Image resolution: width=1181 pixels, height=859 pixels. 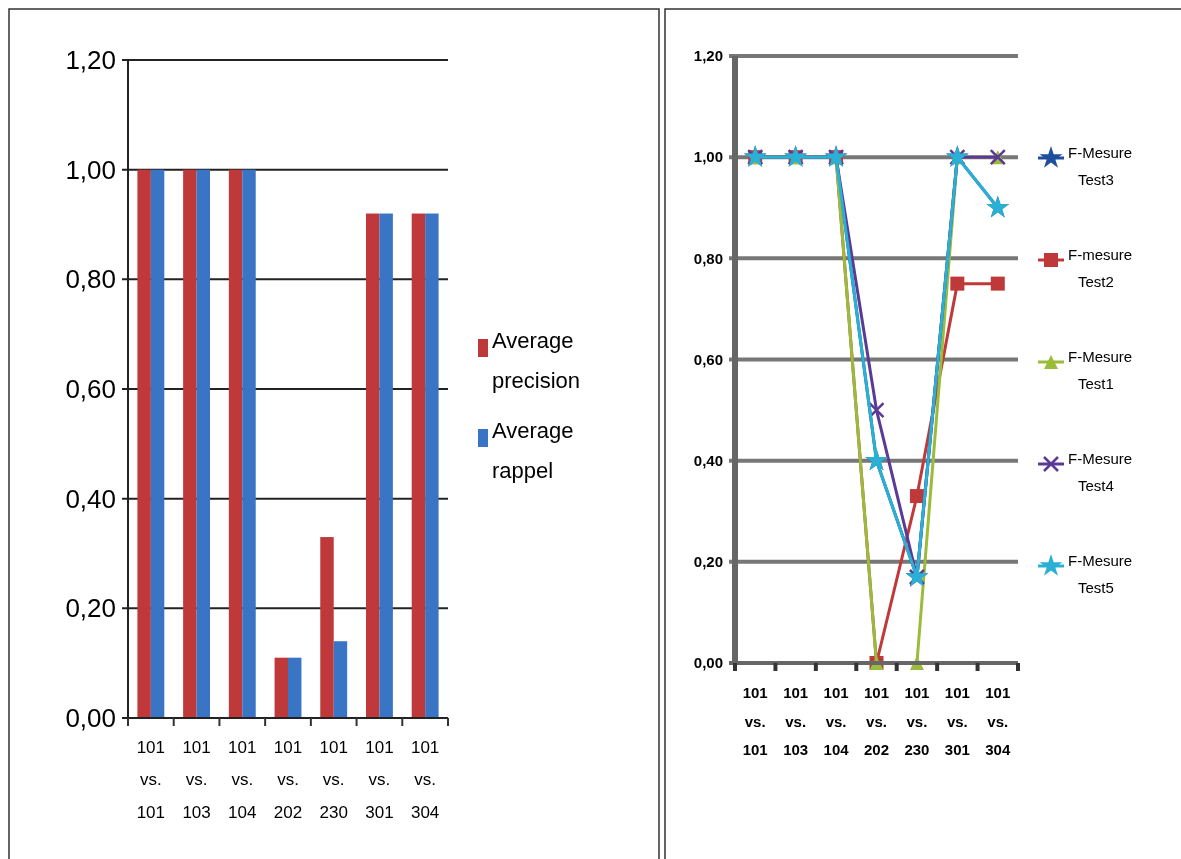 I want to click on legend-label: Average precision, so click(x=536, y=360).